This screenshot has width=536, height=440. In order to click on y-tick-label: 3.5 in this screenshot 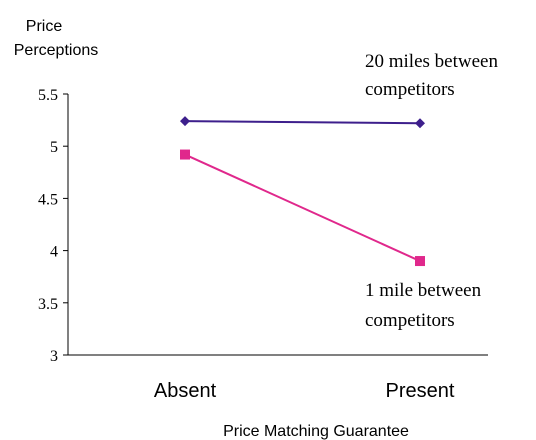, I will do `click(48, 304)`.